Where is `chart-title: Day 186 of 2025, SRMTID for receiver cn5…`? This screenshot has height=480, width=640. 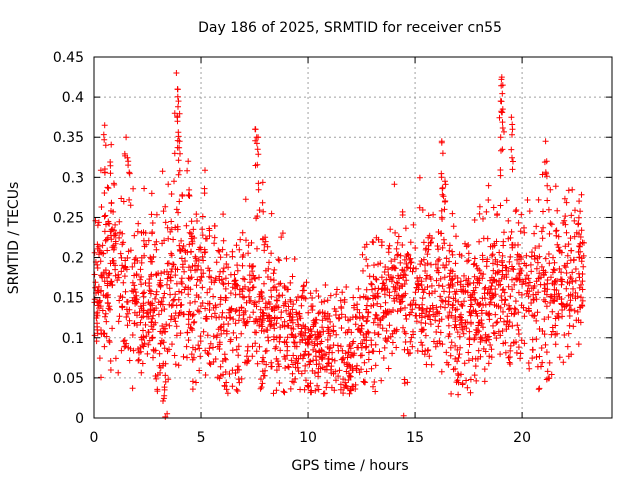 chart-title: Day 186 of 2025, SRMTID for receiver cn5… is located at coordinates (350, 28).